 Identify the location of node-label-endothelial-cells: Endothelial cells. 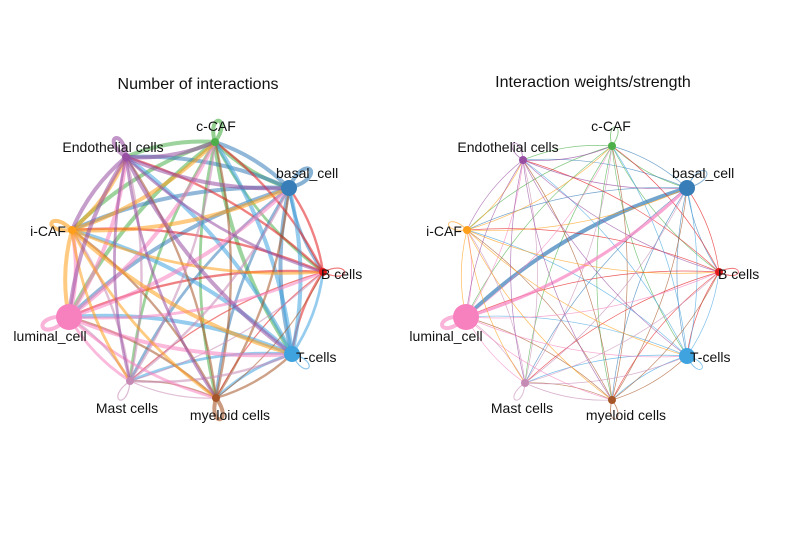
(112, 147).